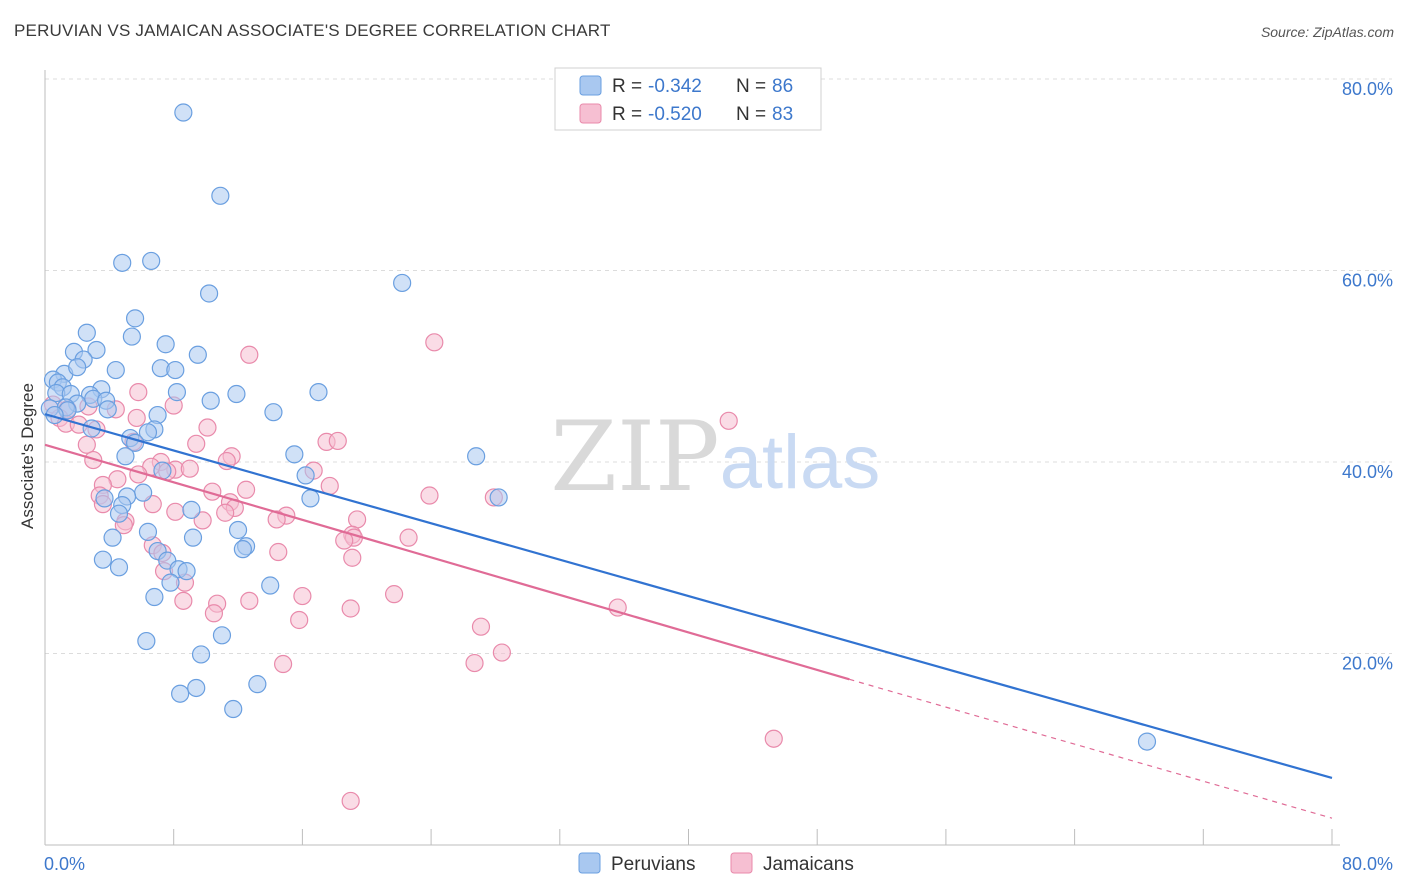 The height and width of the screenshot is (892, 1406). Describe the element at coordinates (715, 457) in the screenshot. I see `watermark: ZIP atlas` at that location.